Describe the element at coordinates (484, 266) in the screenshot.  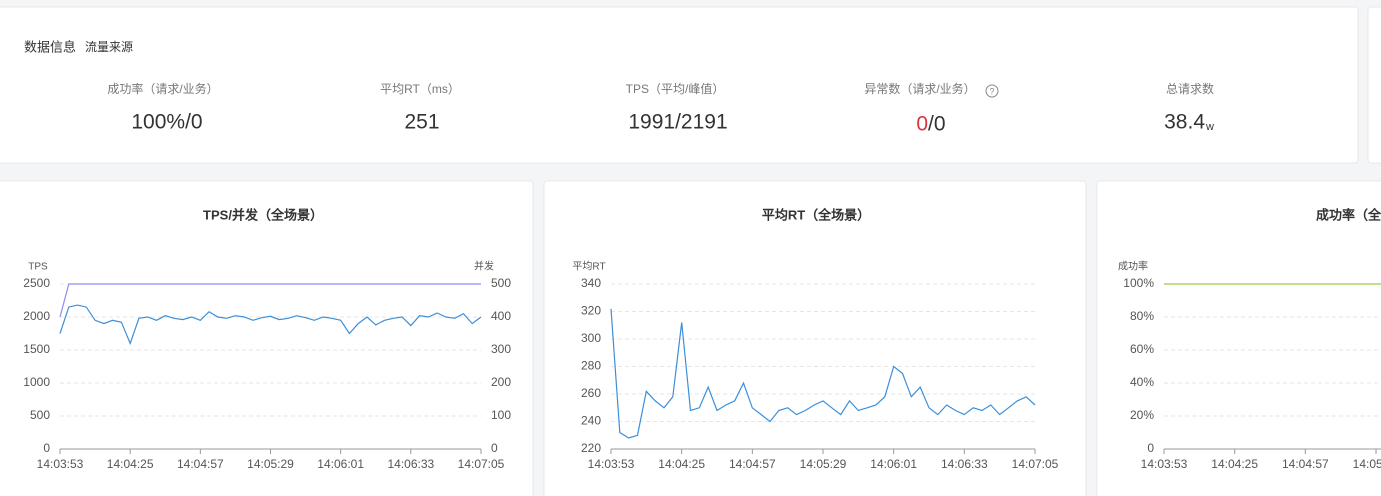
I see `y2-axis-title: 并发` at that location.